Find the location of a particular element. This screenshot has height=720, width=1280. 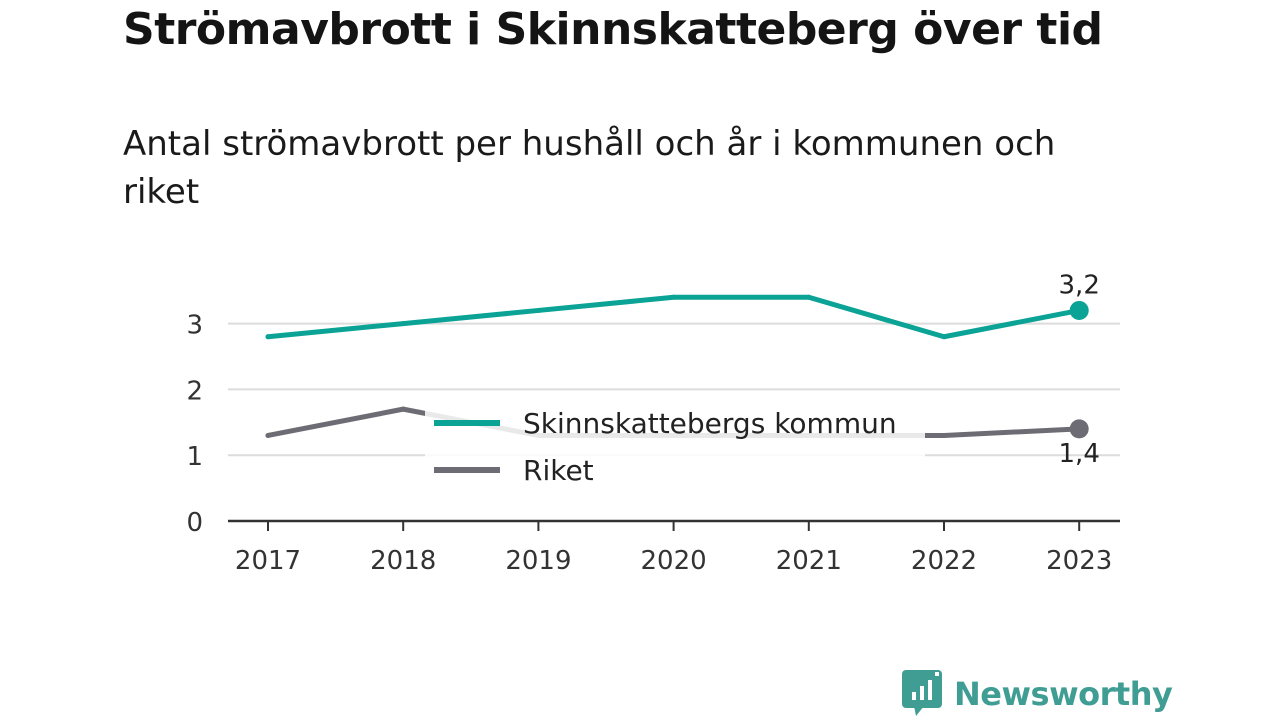

data-label: 3,2 is located at coordinates (1079, 285).